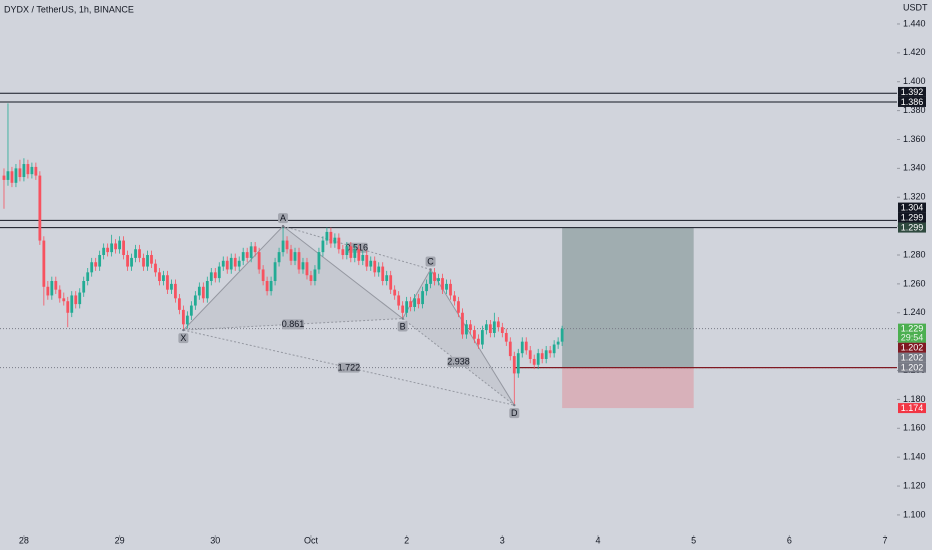  I want to click on point-label: B, so click(403, 326).